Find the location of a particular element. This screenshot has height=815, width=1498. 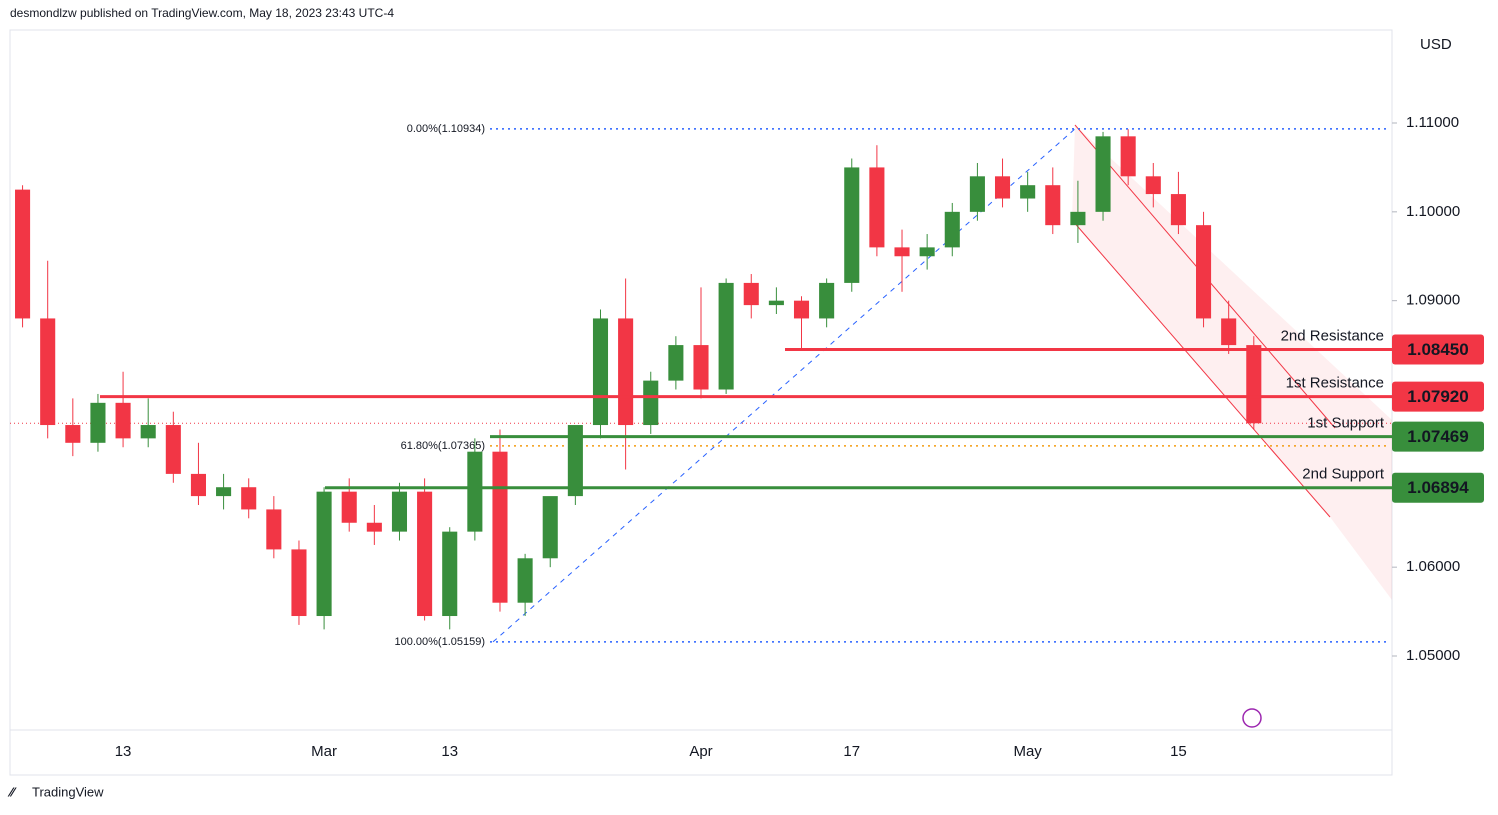

x-tick-label: 15 is located at coordinates (1178, 751).